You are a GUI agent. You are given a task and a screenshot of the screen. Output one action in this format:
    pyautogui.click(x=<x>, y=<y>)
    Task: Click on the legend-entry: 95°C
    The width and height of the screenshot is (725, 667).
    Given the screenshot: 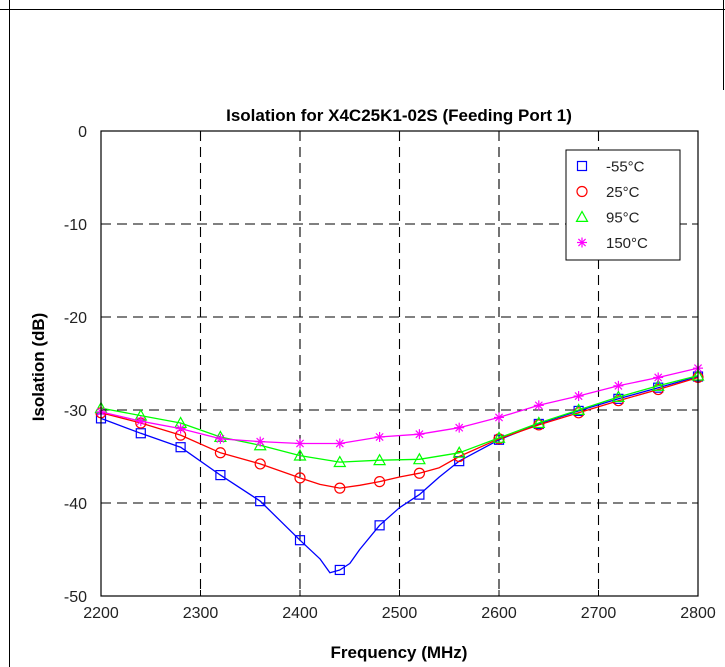 What is the action you would take?
    pyautogui.click(x=607, y=218)
    